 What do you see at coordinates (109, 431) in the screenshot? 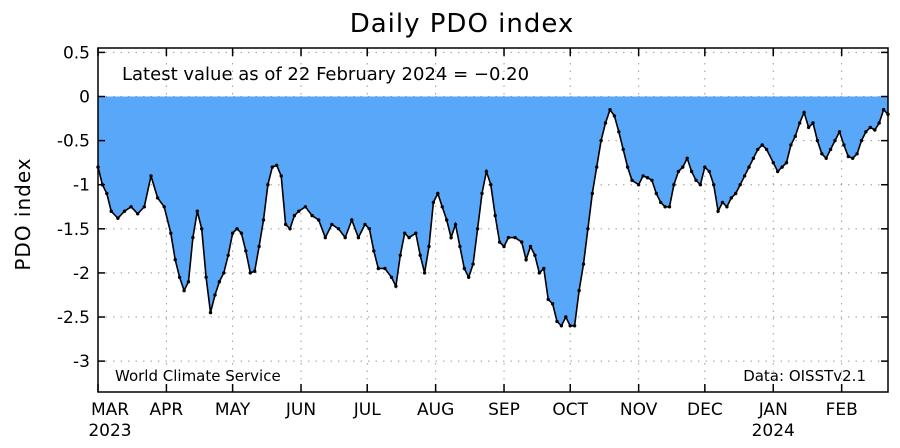
I see `x-year-label: 2023` at bounding box center [109, 431].